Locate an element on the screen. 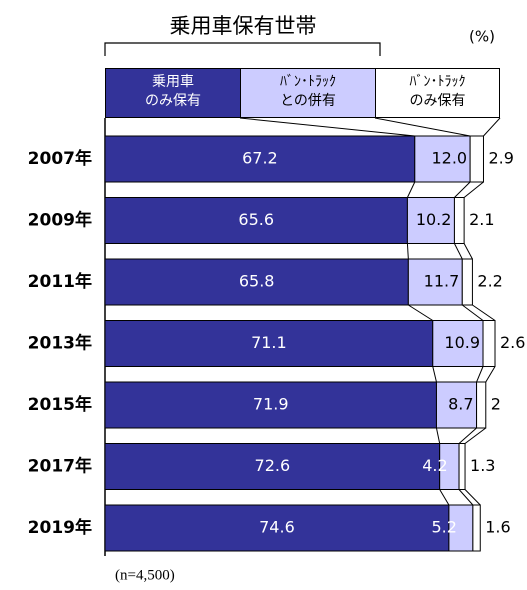 The height and width of the screenshot is (590, 527). value-label: 11.7 is located at coordinates (442, 281).